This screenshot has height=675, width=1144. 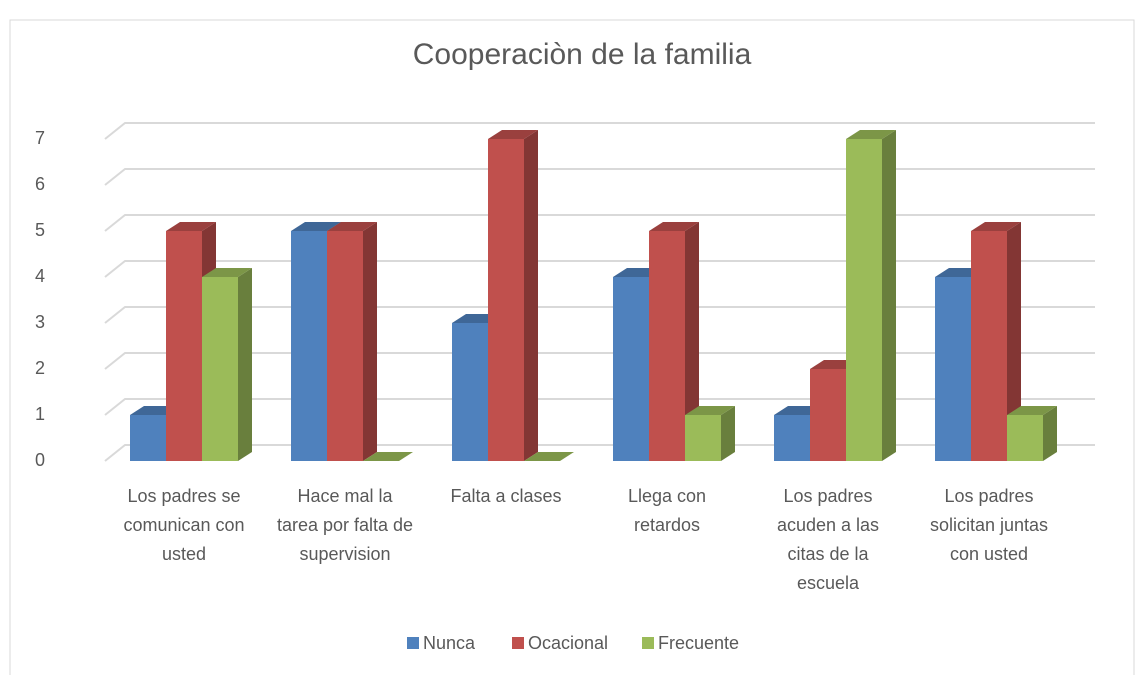 I want to click on y-tick-label: 5, so click(x=40, y=230).